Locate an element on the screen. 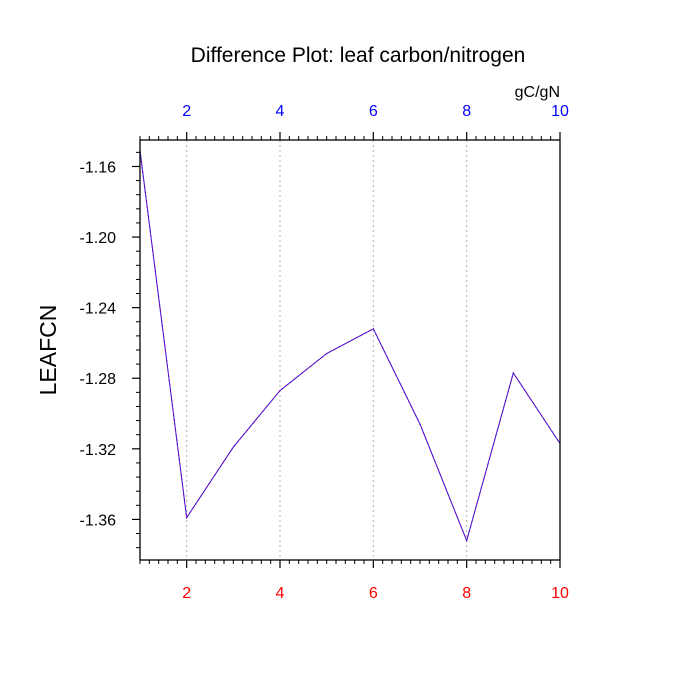 Image resolution: width=700 pixels, height=700 pixels. top-axis-unit: gC/gN is located at coordinates (537, 92).